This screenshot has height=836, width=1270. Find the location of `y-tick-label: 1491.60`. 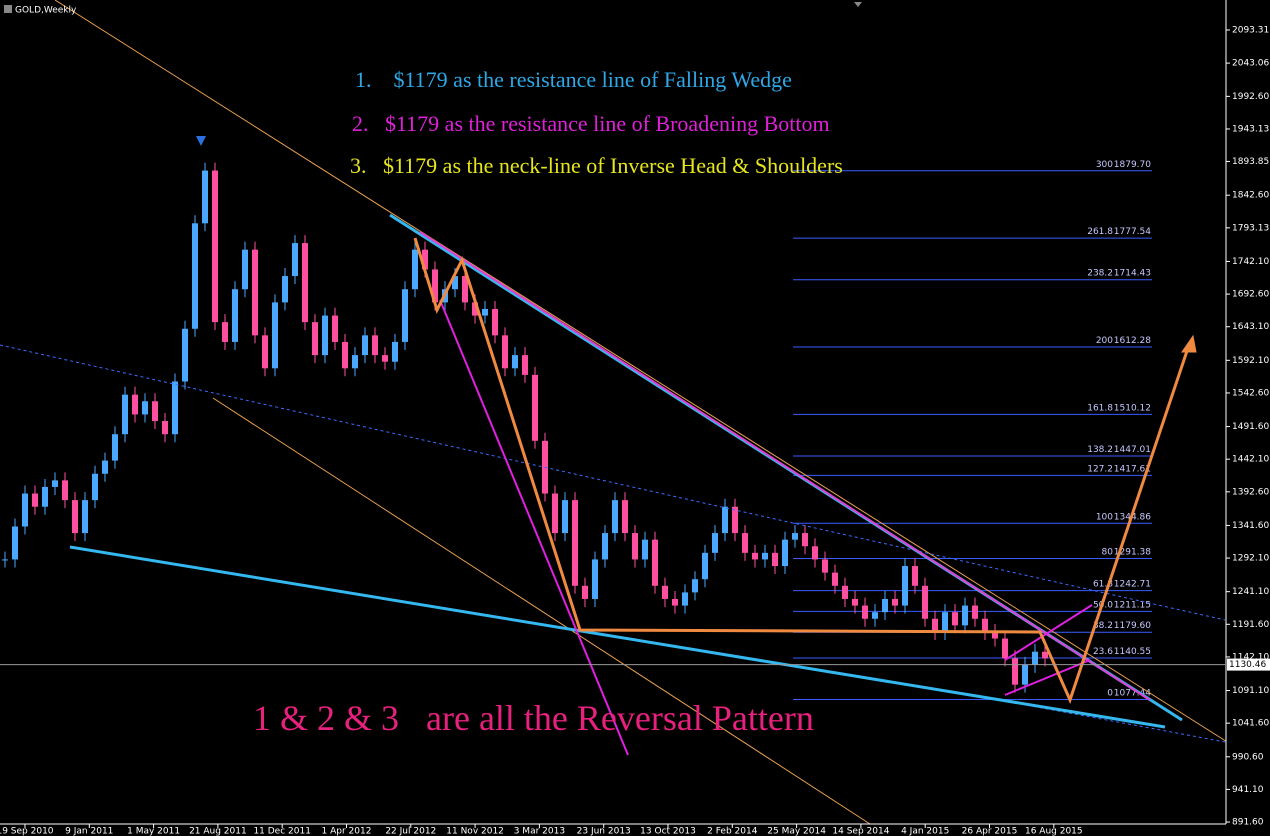

y-tick-label: 1491.60 is located at coordinates (1250, 427).